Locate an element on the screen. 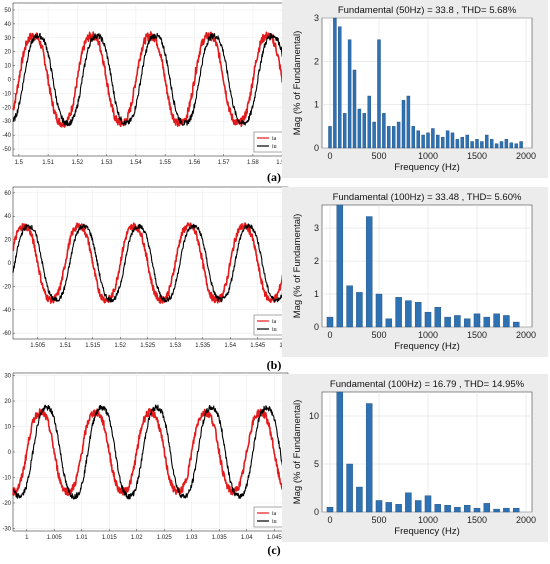 The width and height of the screenshot is (550, 564). histogram-xlabel: Frequency (Hz) is located at coordinates (426, 531).